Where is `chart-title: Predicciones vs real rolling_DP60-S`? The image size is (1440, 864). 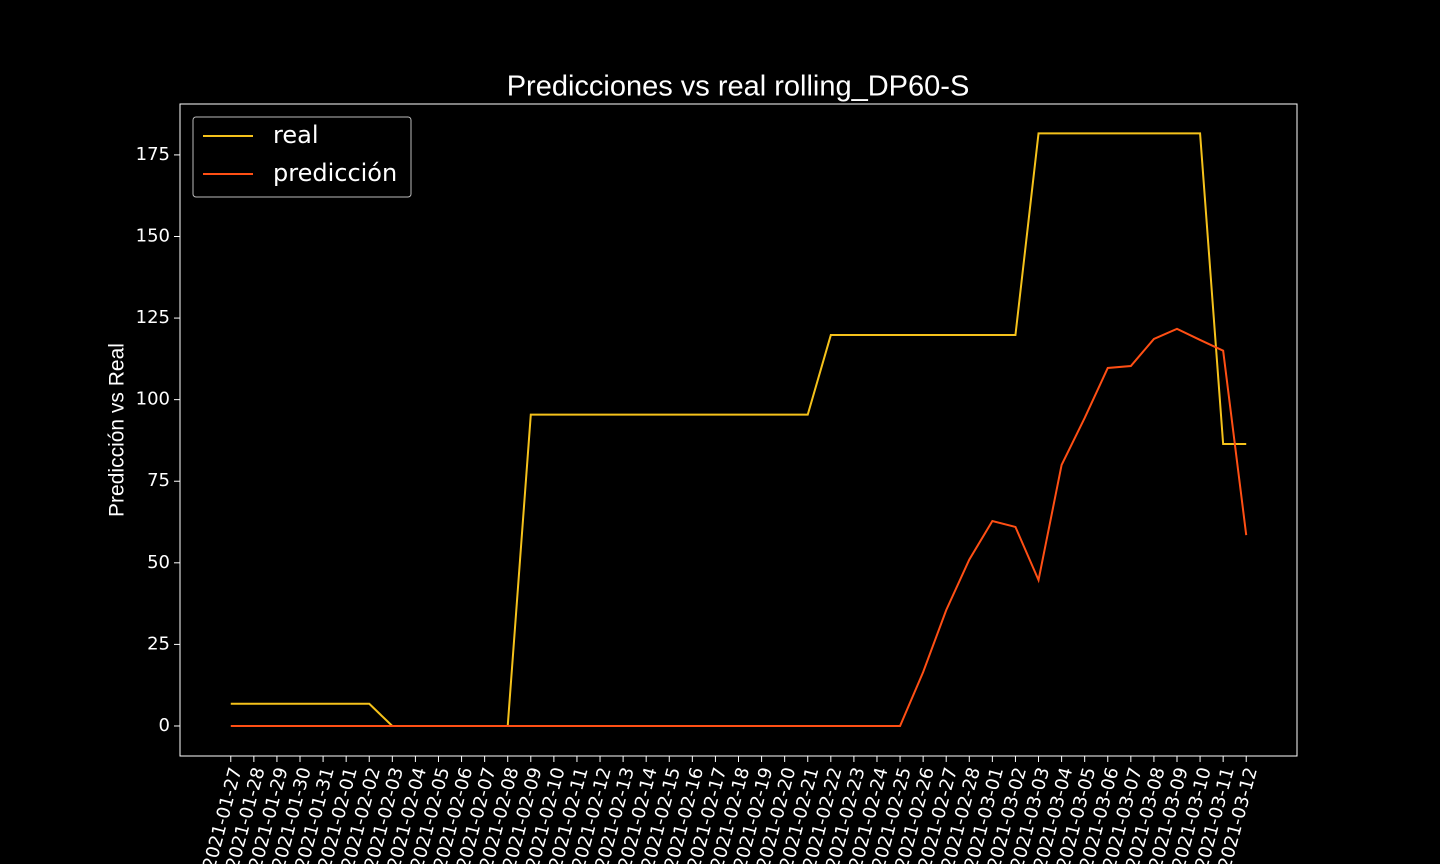
chart-title: Predicciones vs real rolling_DP60-S is located at coordinates (738, 87).